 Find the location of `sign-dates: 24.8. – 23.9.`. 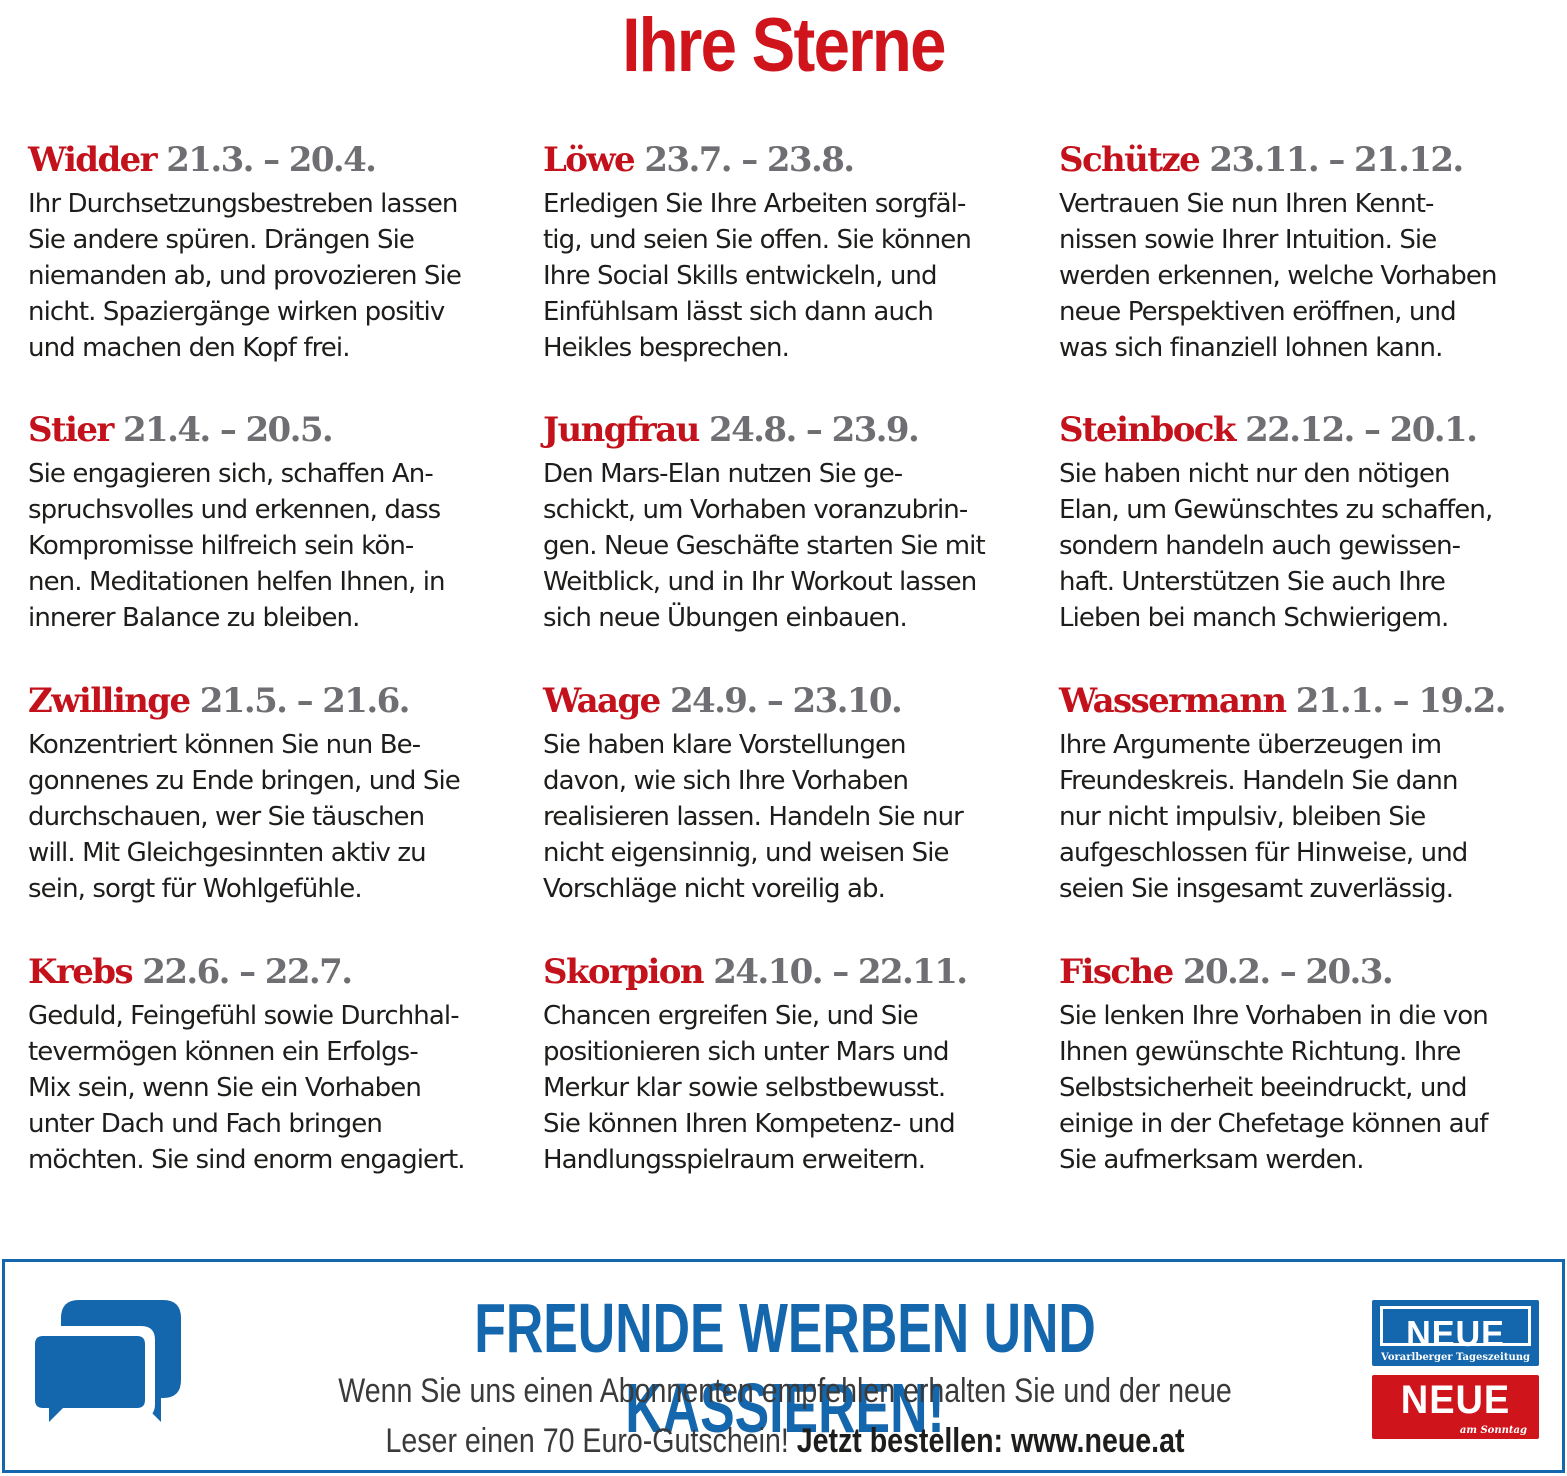

sign-dates: 24.8. – 23.9. is located at coordinates (814, 430).